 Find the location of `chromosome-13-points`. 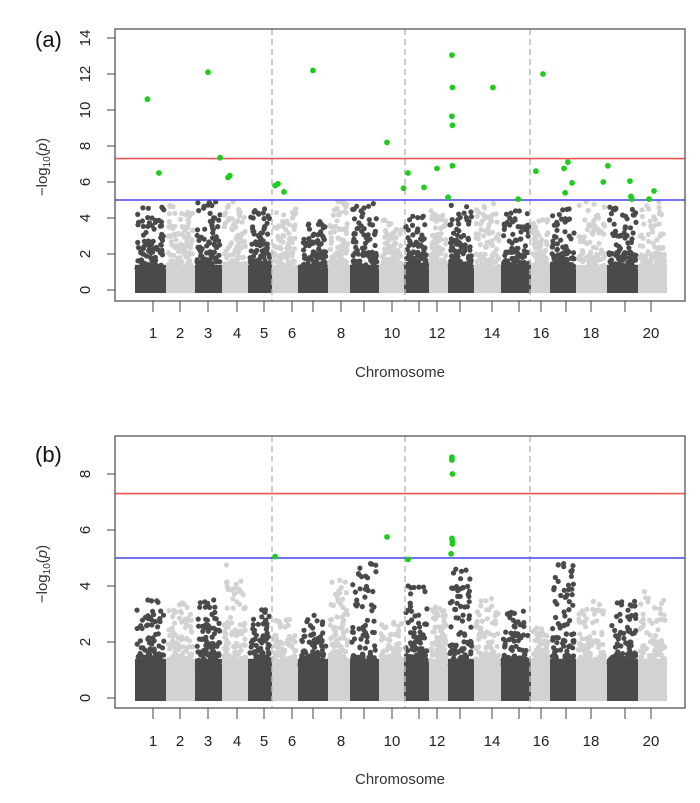

chromosome-13-points is located at coordinates (461, 633).